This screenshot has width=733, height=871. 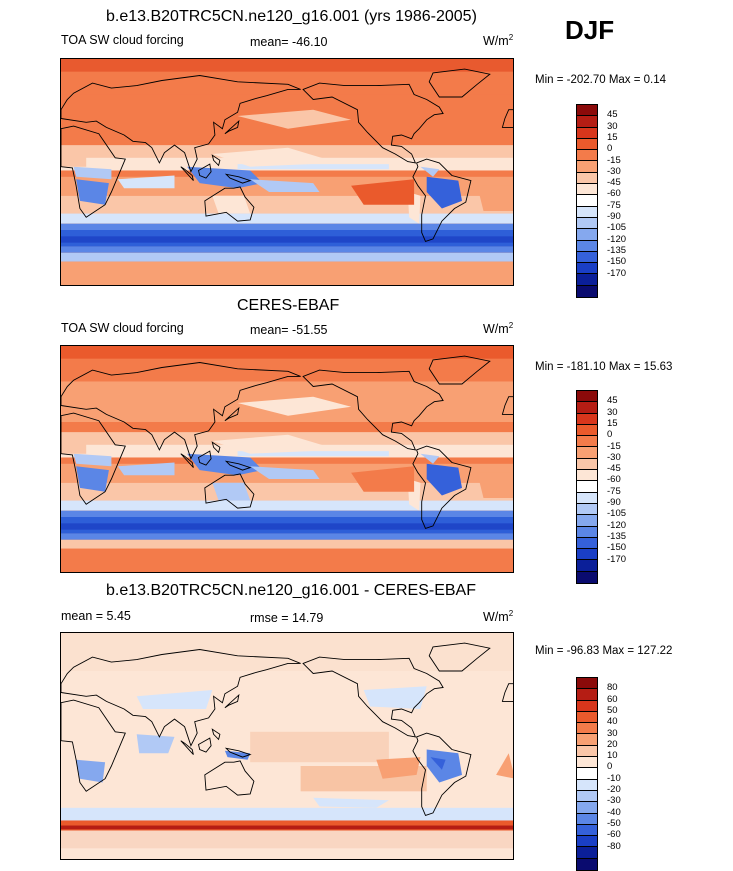 What do you see at coordinates (289, 330) in the screenshot?
I see `panel2-mean-label: mean= -51.55` at bounding box center [289, 330].